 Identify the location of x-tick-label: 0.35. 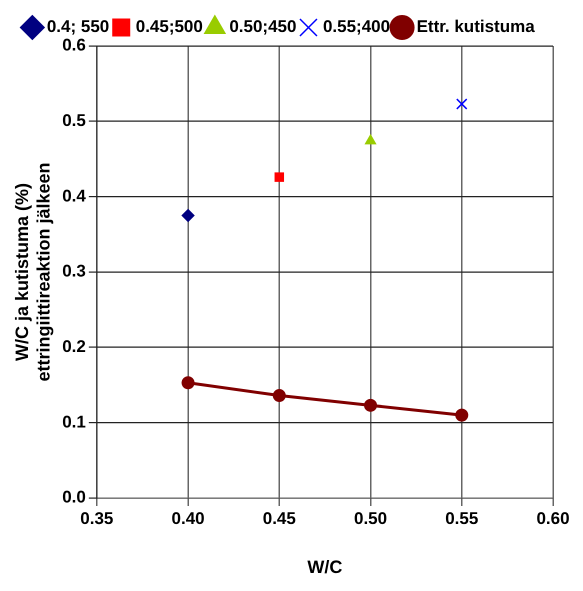
(97, 518).